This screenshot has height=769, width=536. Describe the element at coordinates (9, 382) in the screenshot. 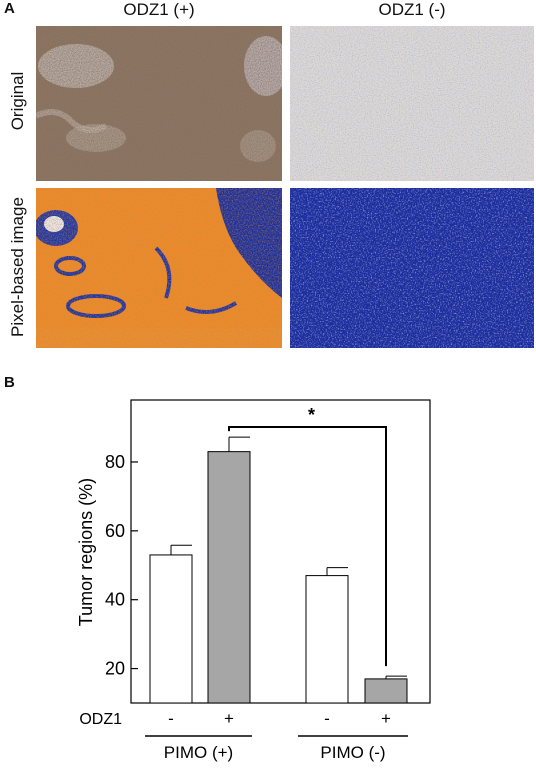

I see `panel-b-letter: B` at that location.